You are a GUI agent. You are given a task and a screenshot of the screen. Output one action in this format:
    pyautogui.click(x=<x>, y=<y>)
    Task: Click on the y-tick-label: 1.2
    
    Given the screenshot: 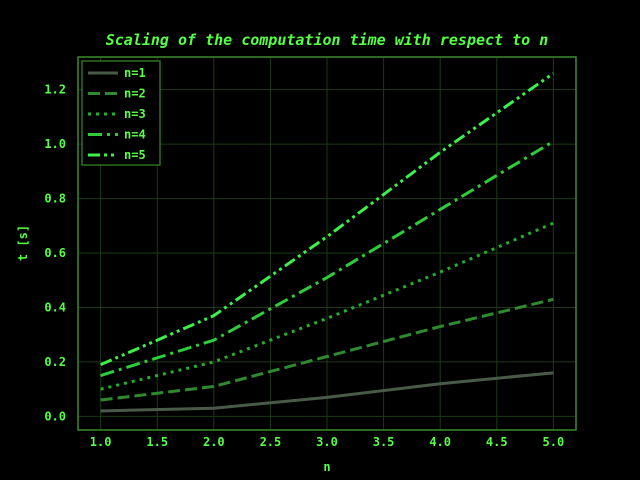 What is the action you would take?
    pyautogui.click(x=55, y=90)
    